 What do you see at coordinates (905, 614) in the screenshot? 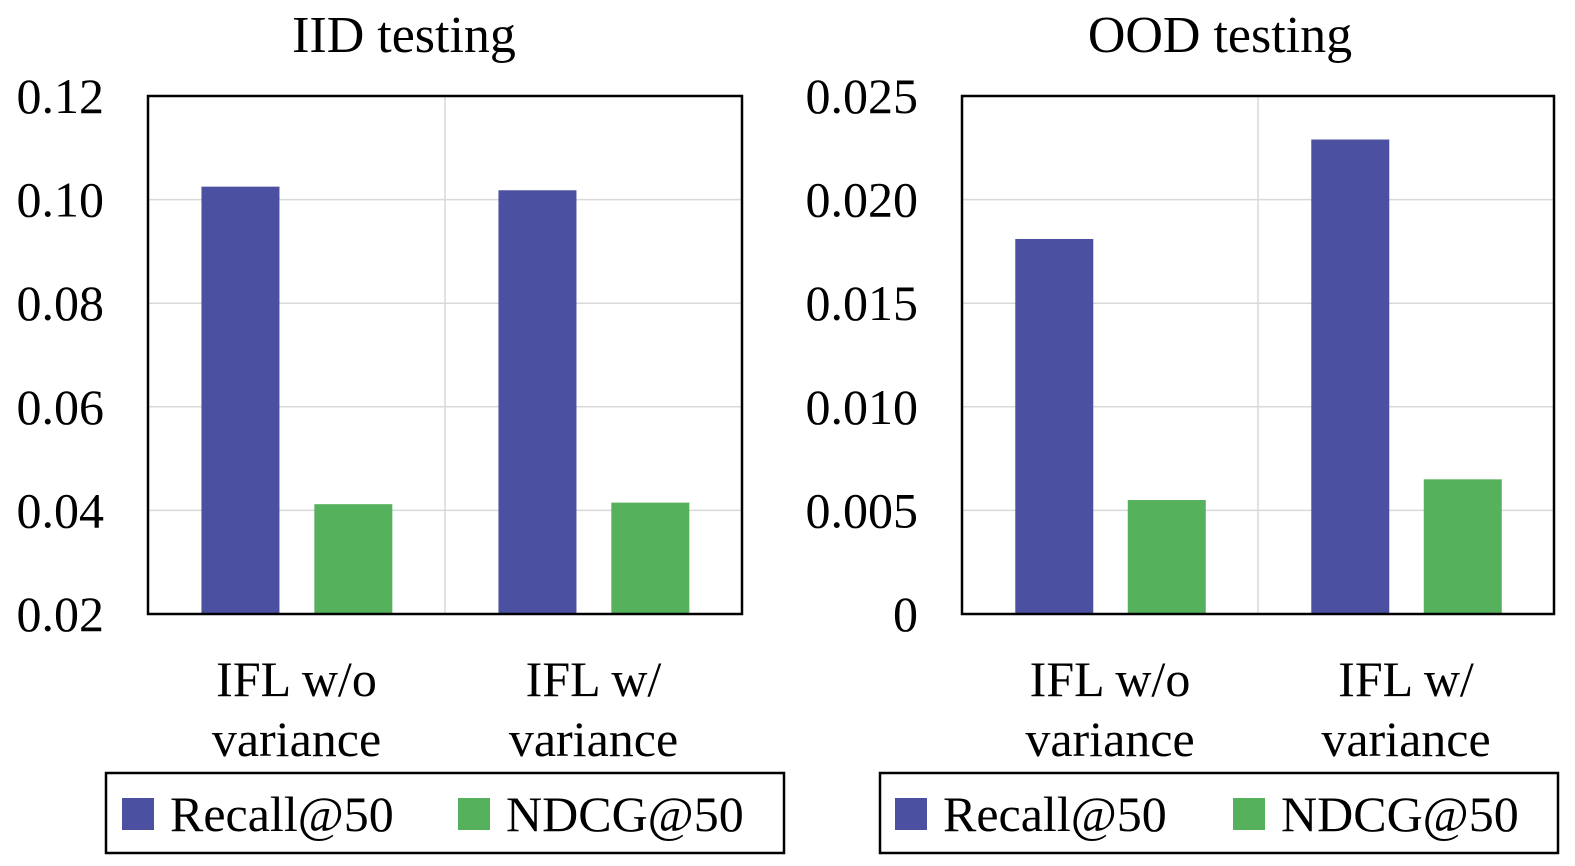
I see `y-tick-label: 0` at bounding box center [905, 614].